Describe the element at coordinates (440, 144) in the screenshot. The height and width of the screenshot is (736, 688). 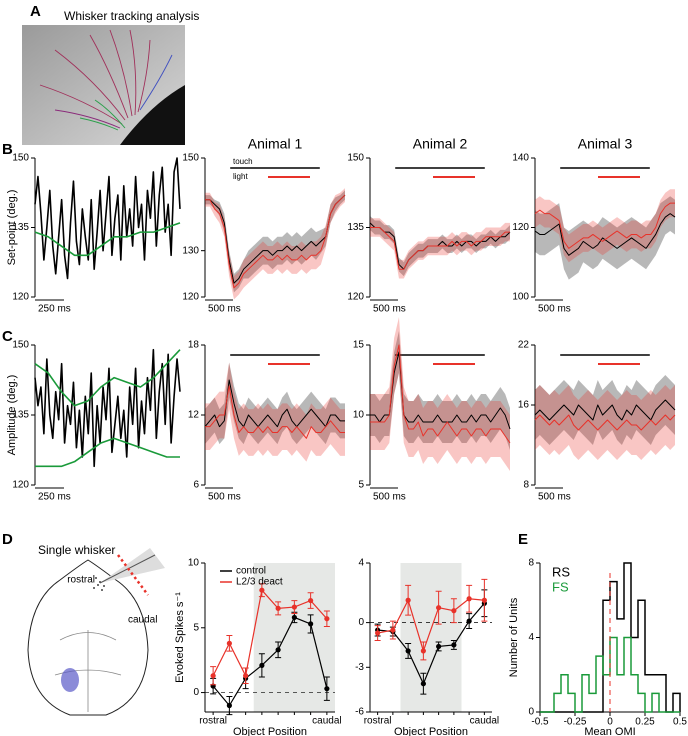
I see `panel-title: Animal 2` at that location.